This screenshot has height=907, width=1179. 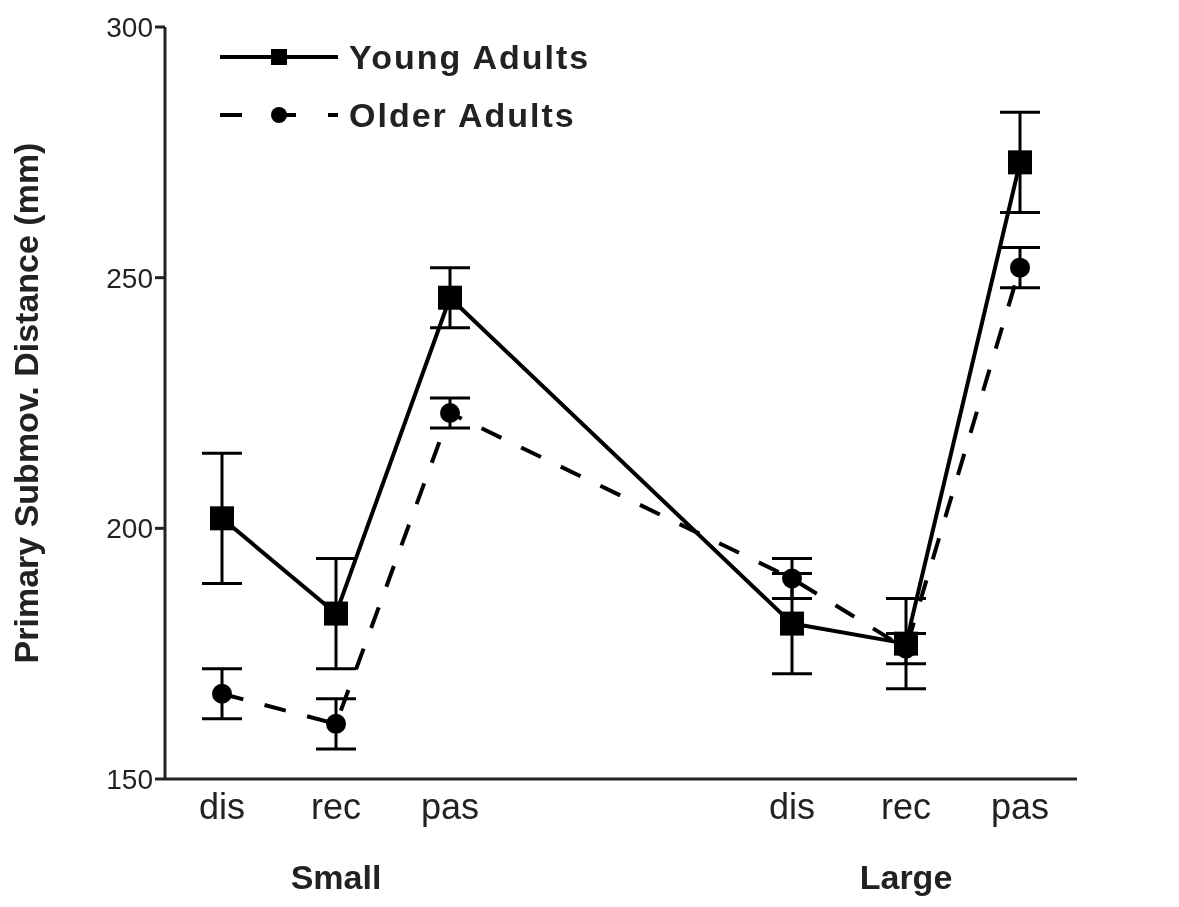 I want to click on y-axis-title: Primary Submov. Distance (mm), so click(x=26, y=403).